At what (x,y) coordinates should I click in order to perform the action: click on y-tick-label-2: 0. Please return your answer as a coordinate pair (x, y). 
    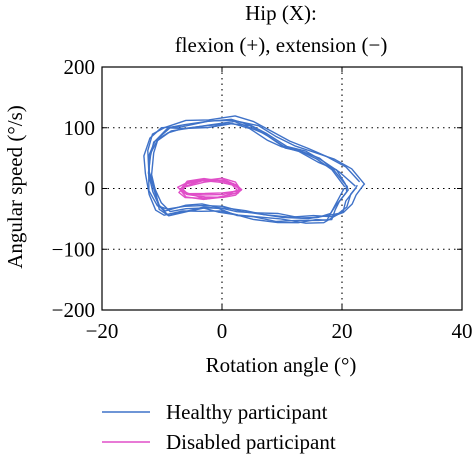
    Looking at the image, I should click on (90, 189).